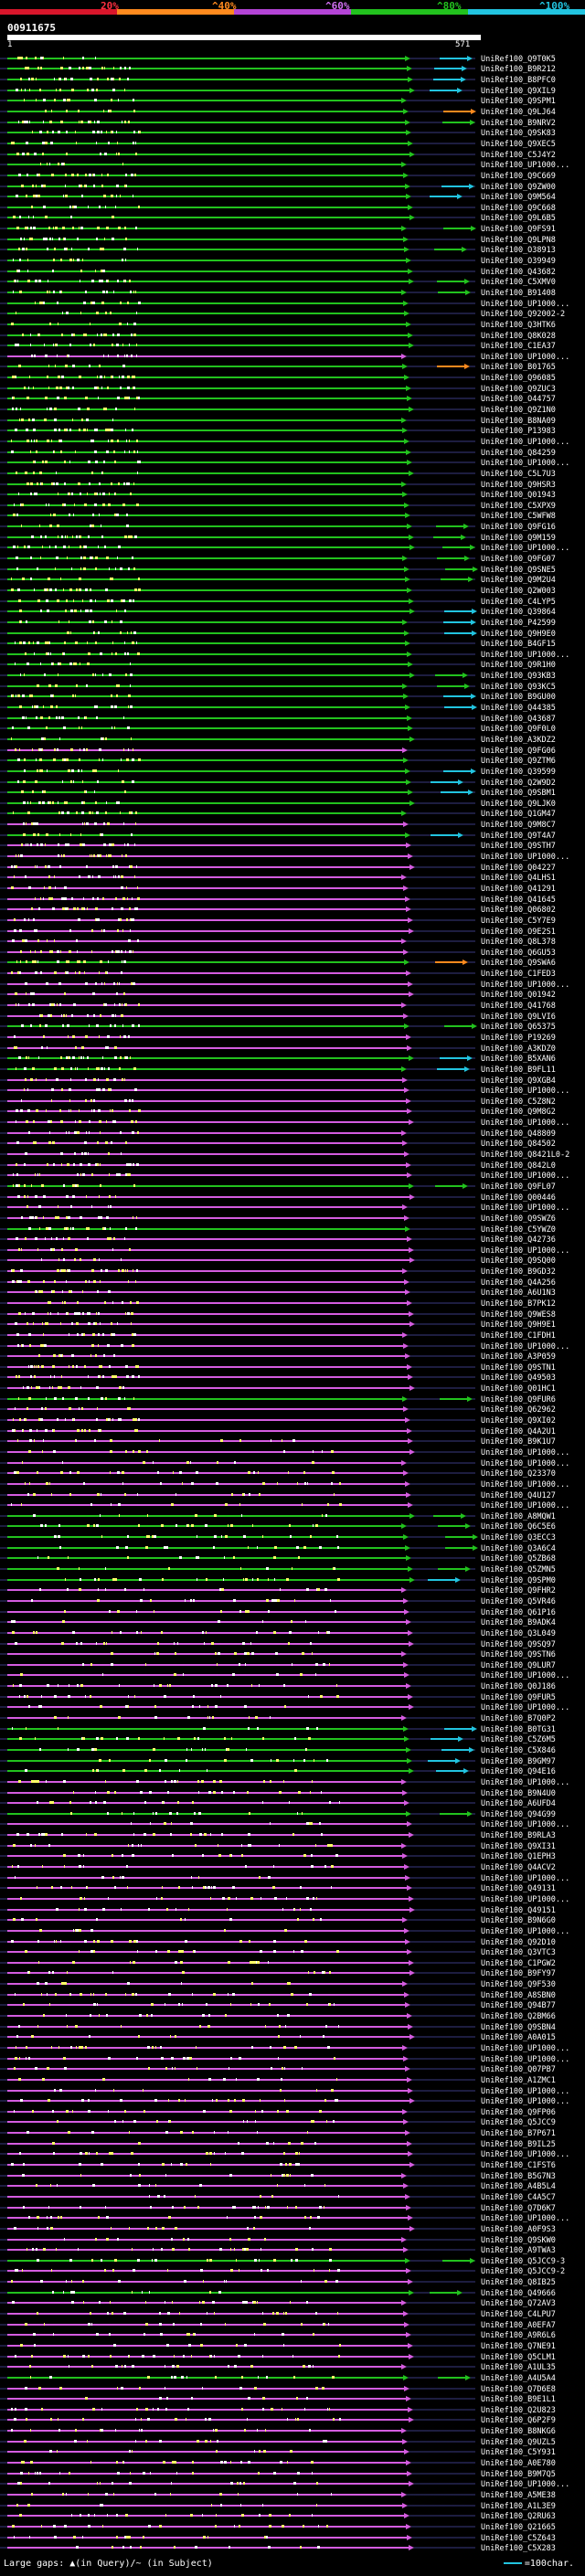 Image resolution: width=585 pixels, height=2576 pixels. What do you see at coordinates (518, 1357) in the screenshot?
I see `hit-label: UniRef100_A3P059` at bounding box center [518, 1357].